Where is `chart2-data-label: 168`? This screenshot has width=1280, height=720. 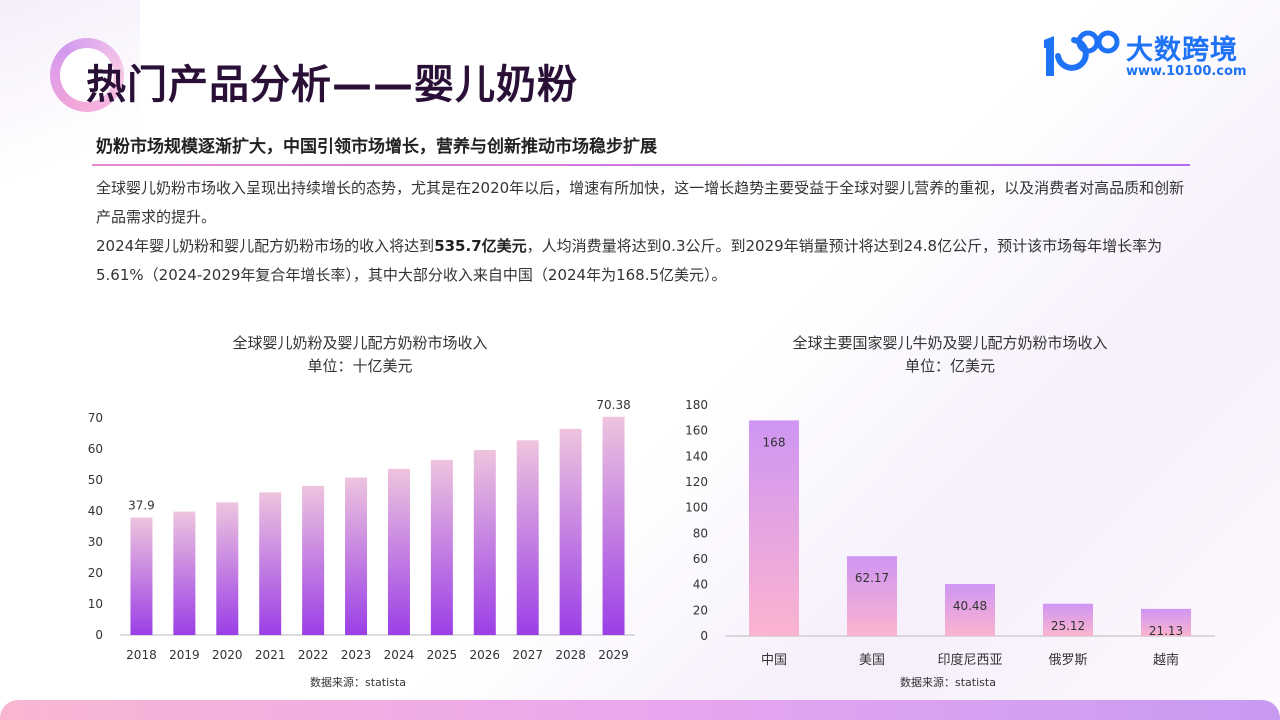 chart2-data-label: 168 is located at coordinates (774, 442).